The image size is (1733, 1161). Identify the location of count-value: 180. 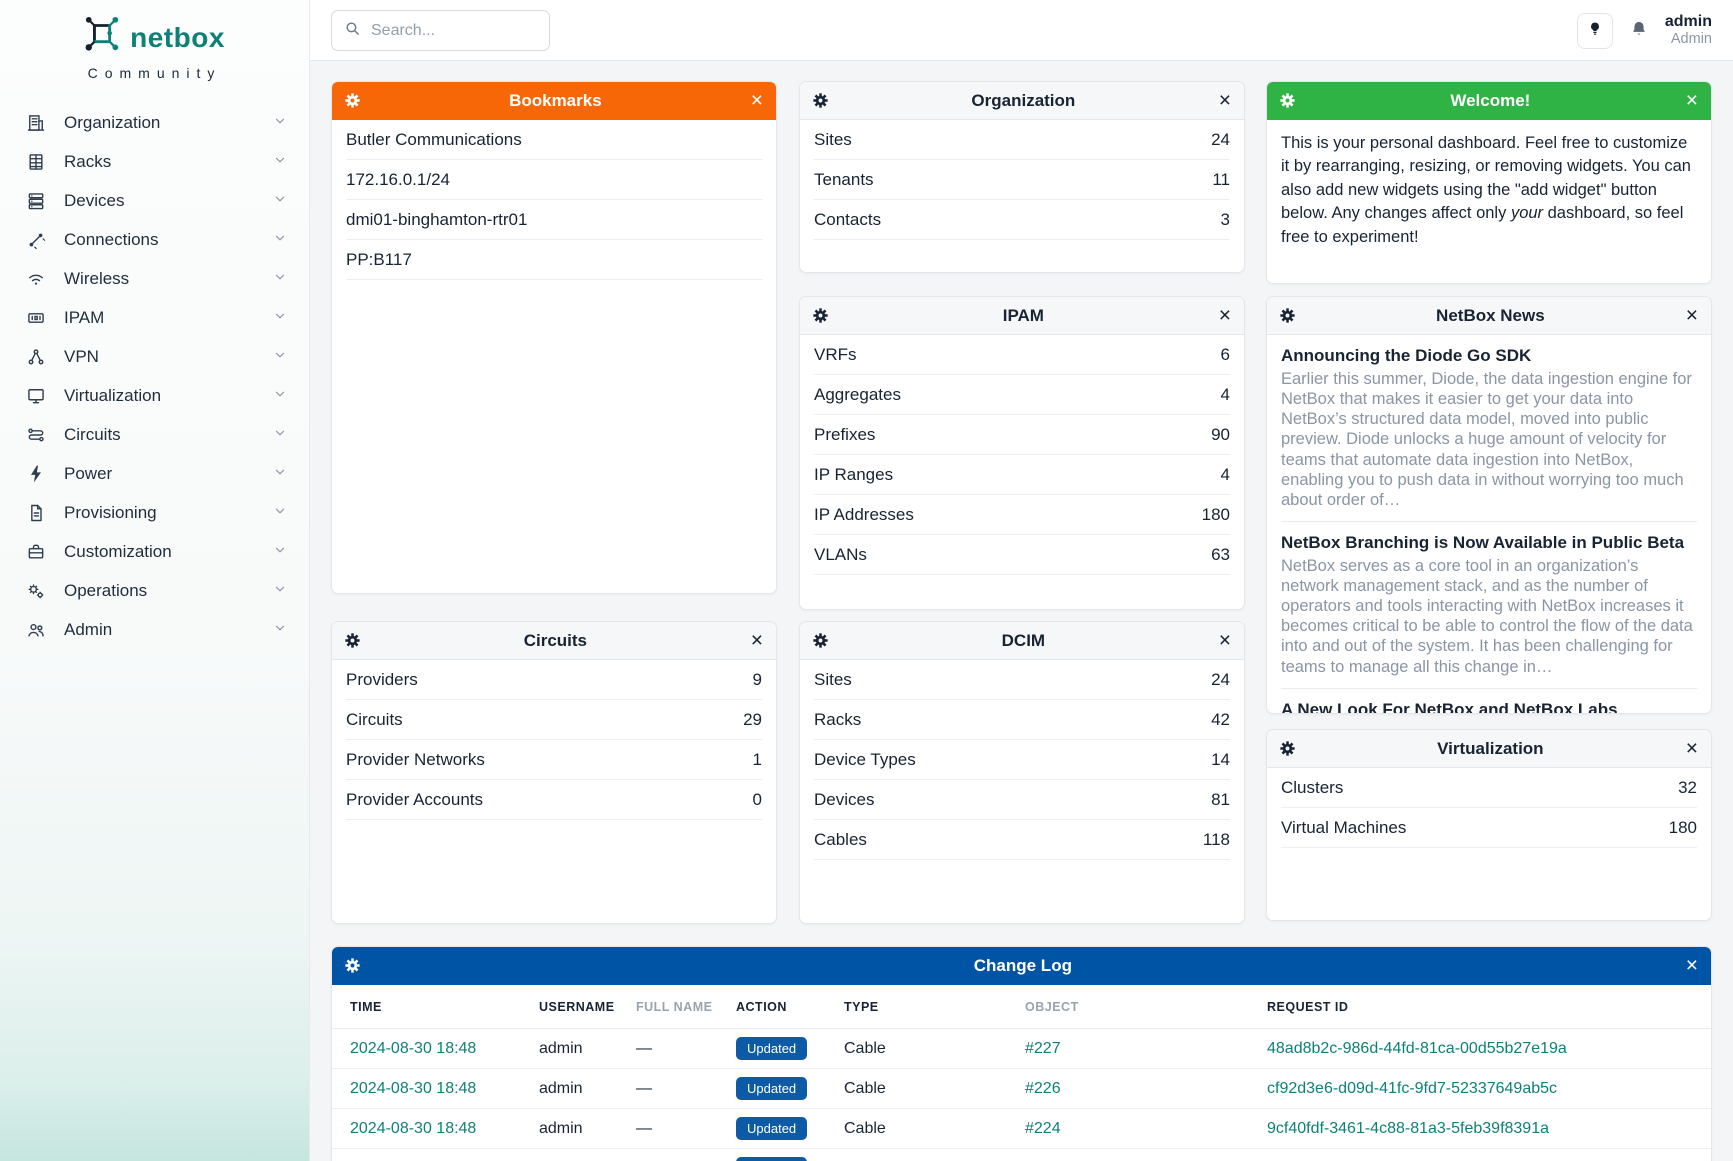
(1682, 827).